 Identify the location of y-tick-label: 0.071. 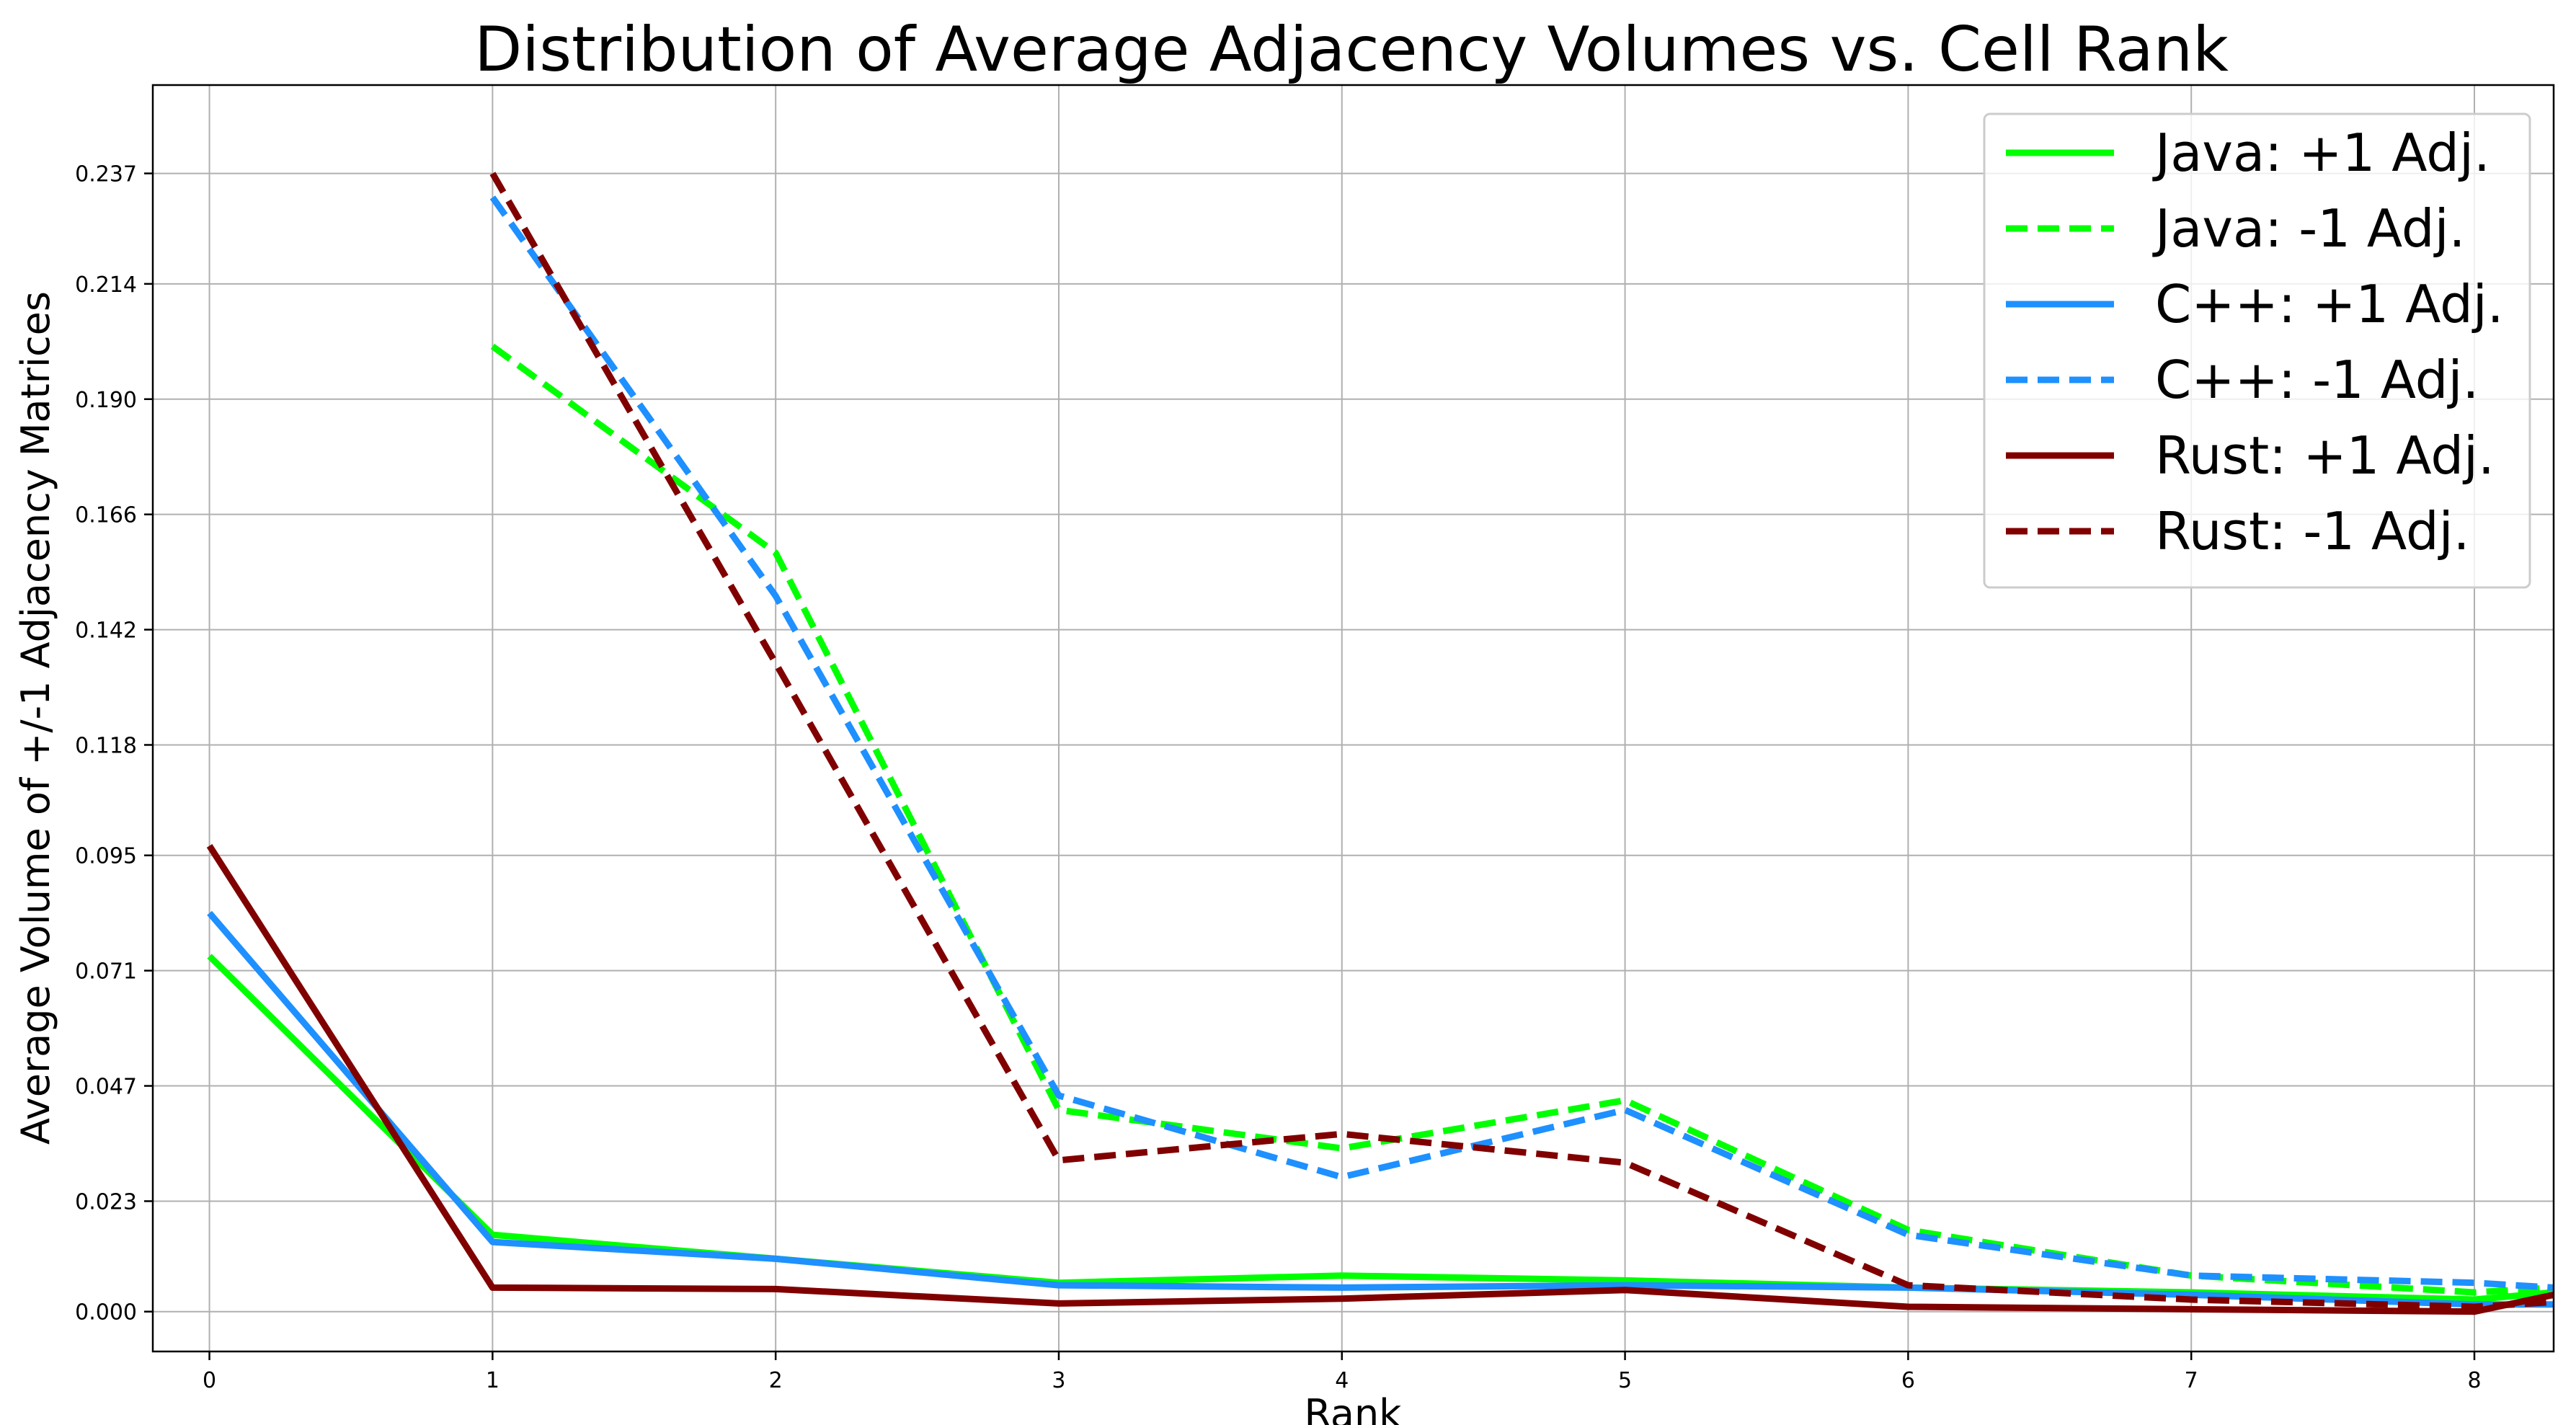
(106, 972).